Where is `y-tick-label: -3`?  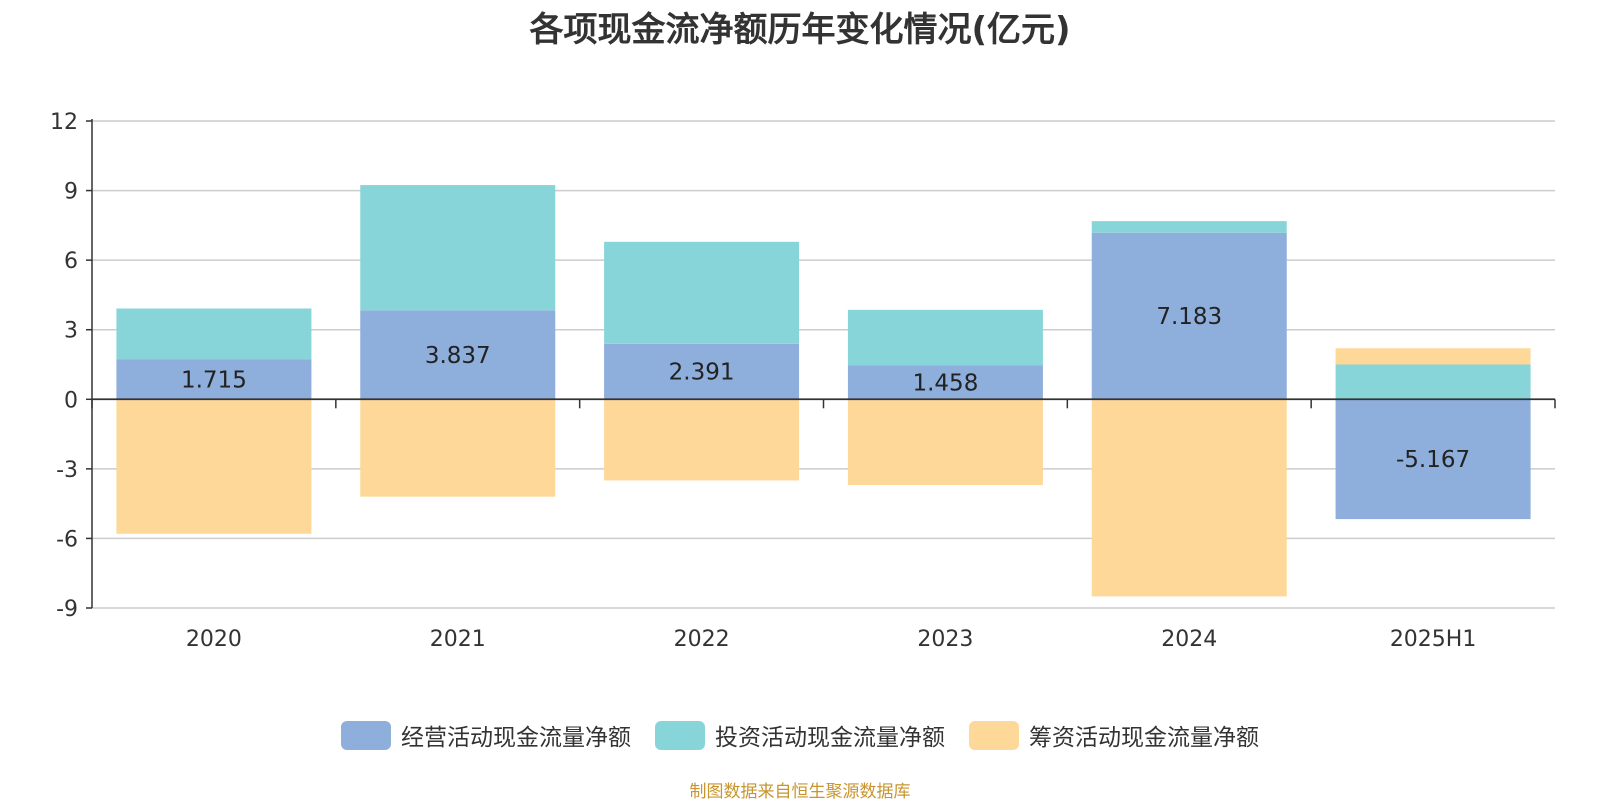 y-tick-label: -3 is located at coordinates (67, 470).